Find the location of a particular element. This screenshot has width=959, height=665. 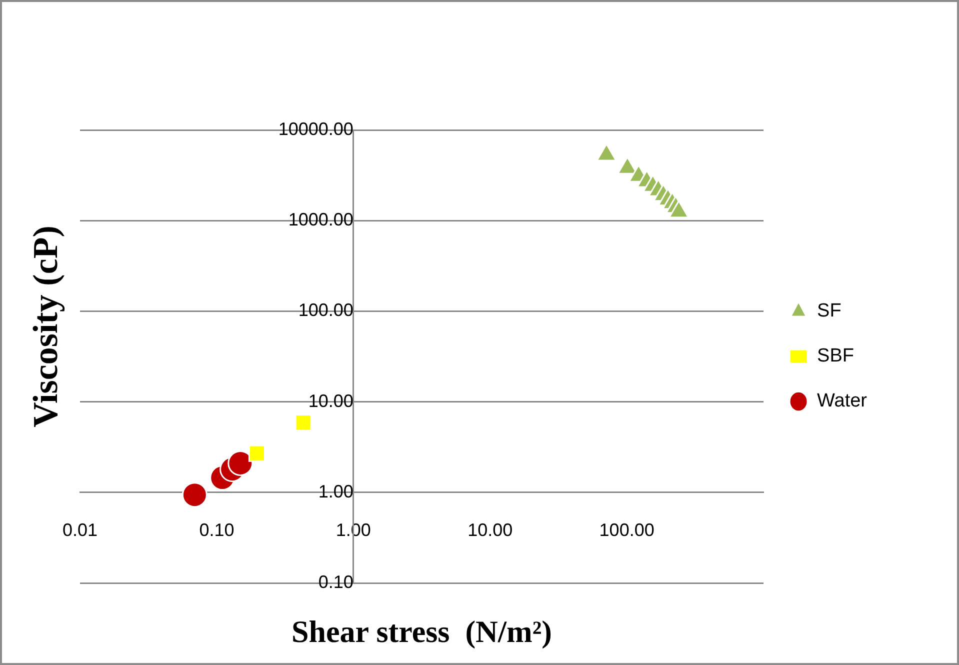

y-tick-label: 10000.00 is located at coordinates (316, 128).